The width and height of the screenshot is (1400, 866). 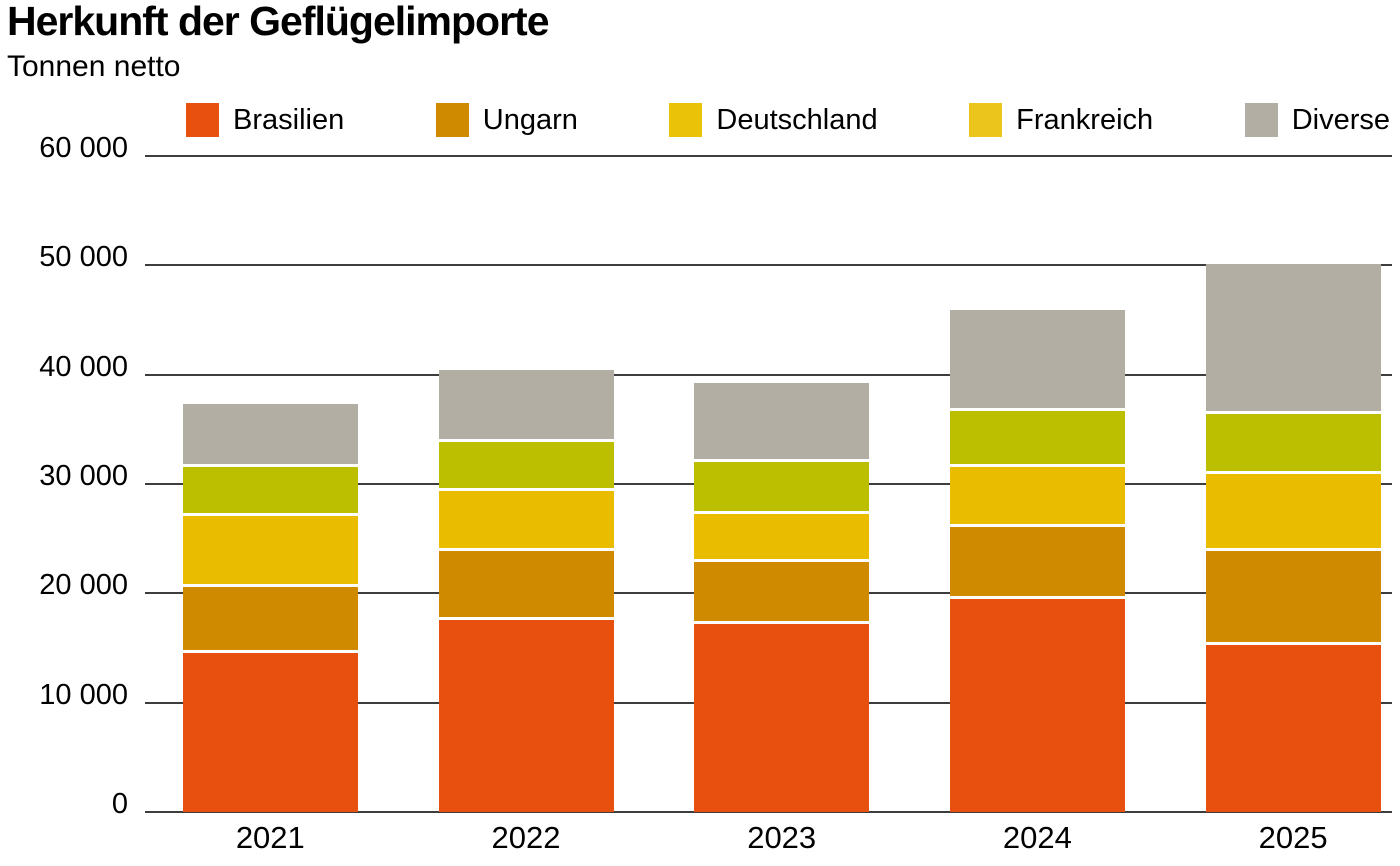 I want to click on bar-segment-brasilien-2025, so click(x=1293, y=728).